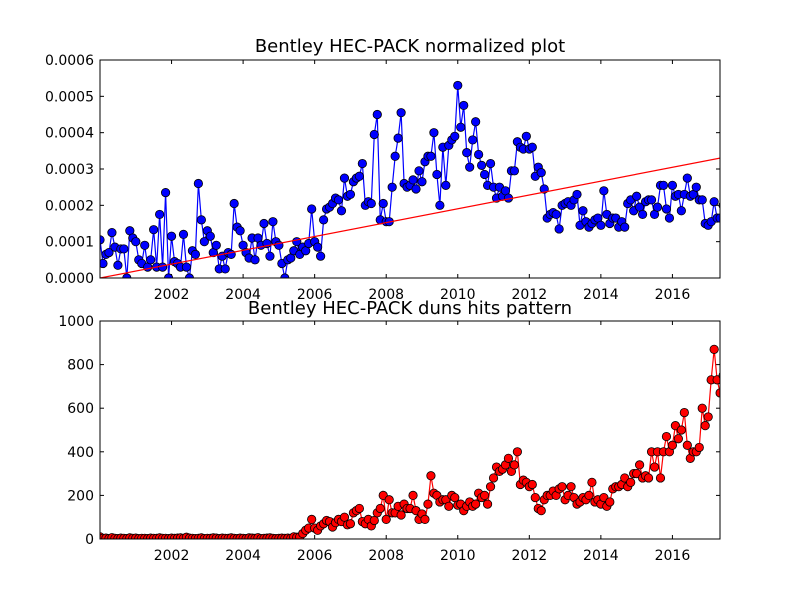  I want to click on normalized-plot-y-tick-label: 0.0004, so click(69, 134).